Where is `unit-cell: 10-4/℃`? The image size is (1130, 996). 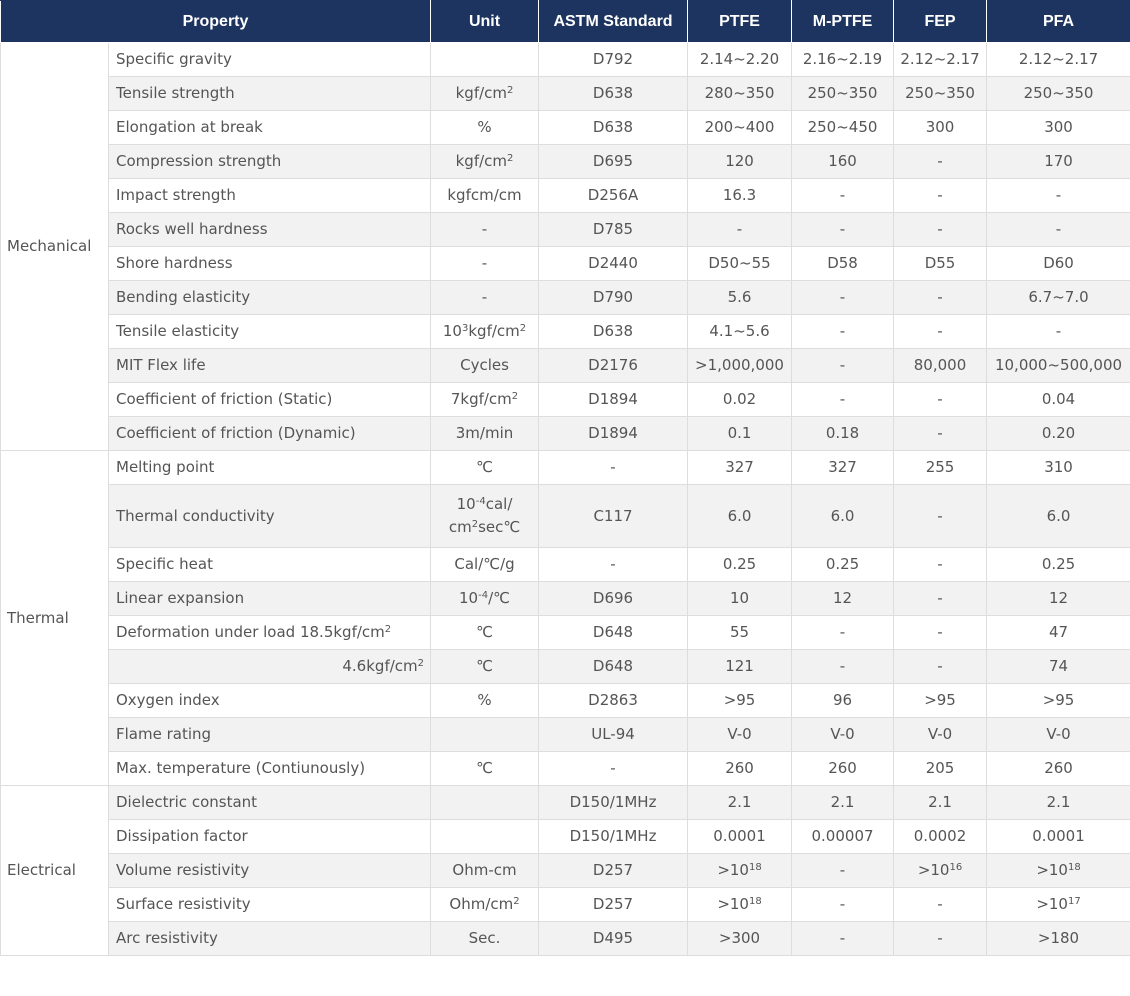 unit-cell: 10-4/℃ is located at coordinates (485, 598).